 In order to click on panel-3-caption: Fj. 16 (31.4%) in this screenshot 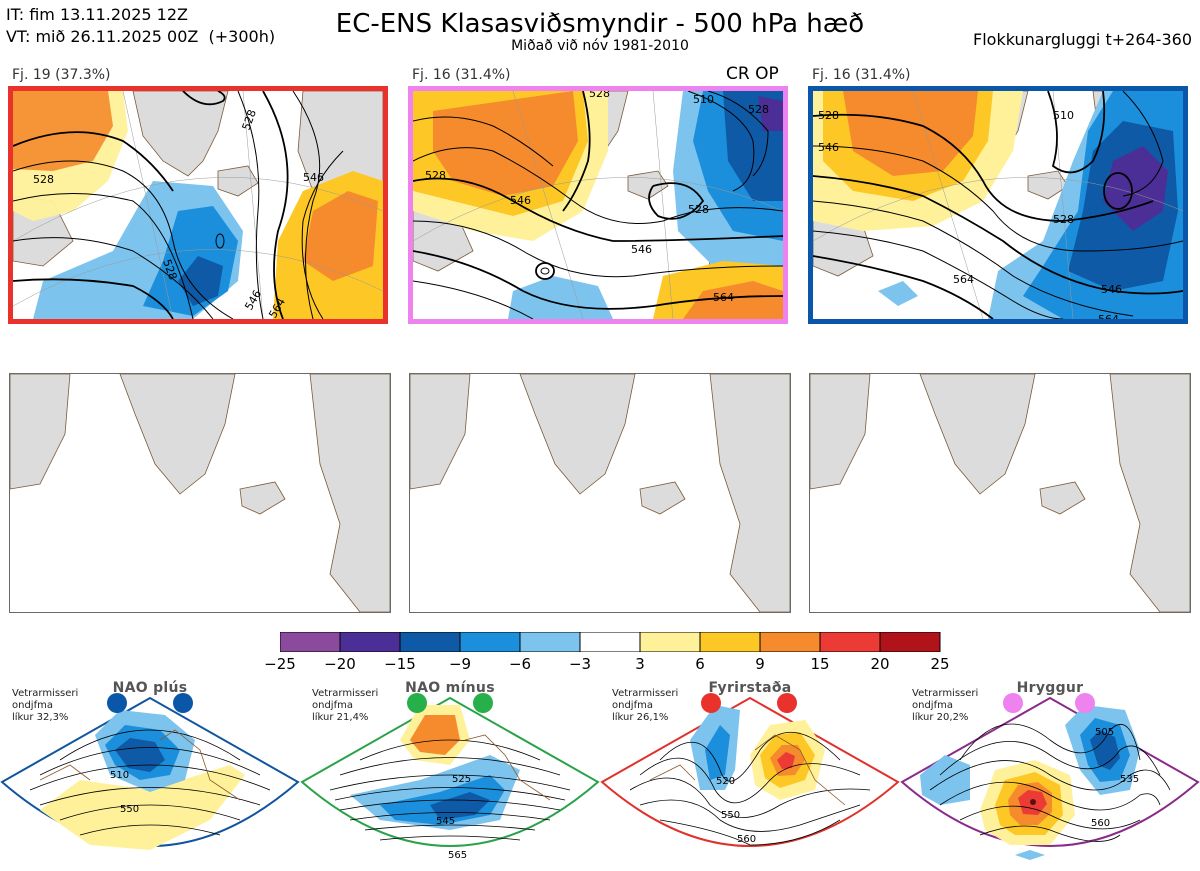, I will do `click(861, 75)`.